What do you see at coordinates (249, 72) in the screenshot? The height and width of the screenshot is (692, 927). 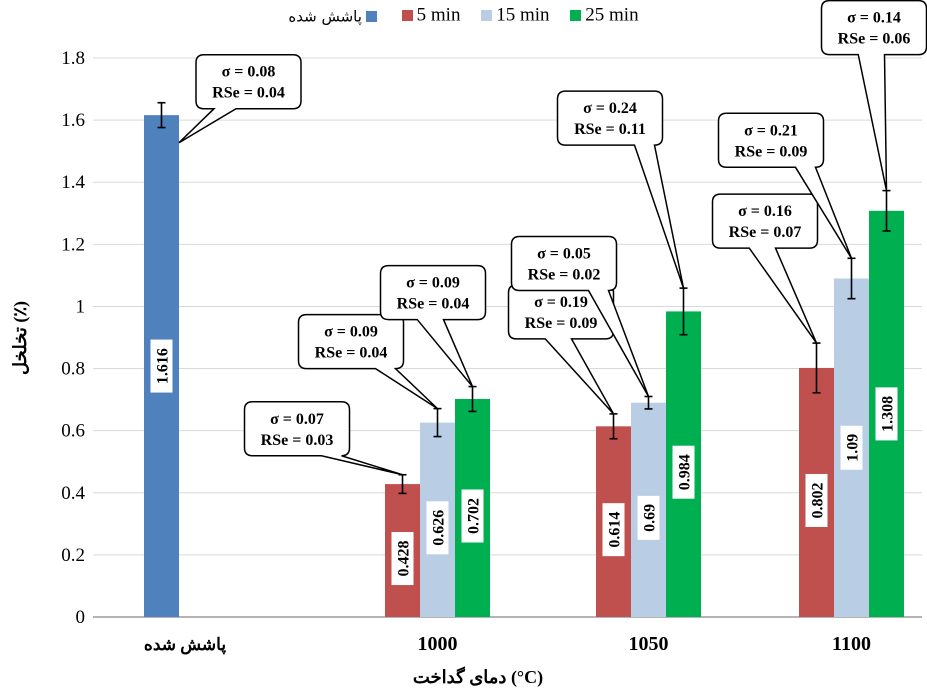 I see `callout-sigma: σ = 0.08` at bounding box center [249, 72].